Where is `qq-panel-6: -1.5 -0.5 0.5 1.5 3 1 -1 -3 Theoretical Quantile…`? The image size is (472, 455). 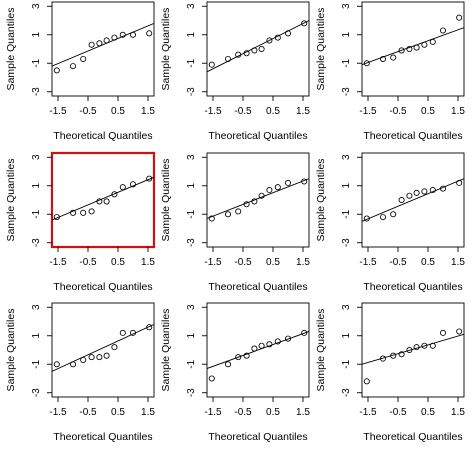
qq-panel-6: -1.5 -0.5 0.5 1.5 3 1 -1 -3 Theoretical Quantile… is located at coordinates (390, 222).